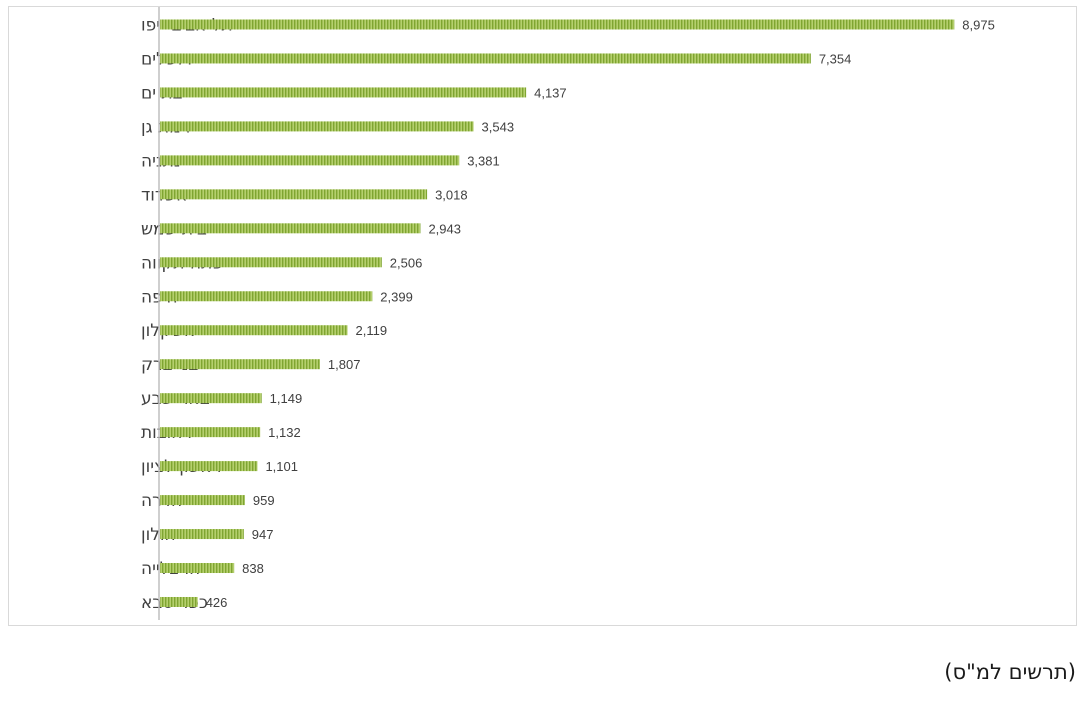  I want to click on value-label: 838, so click(253, 568).